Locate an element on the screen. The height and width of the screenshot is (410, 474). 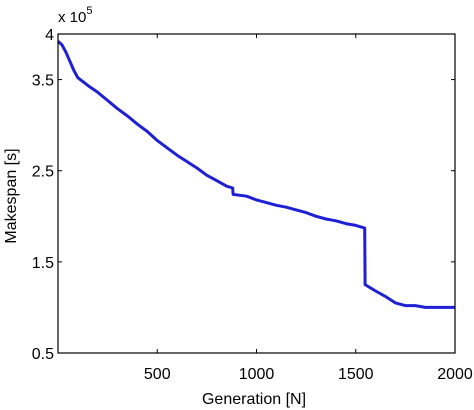
x-tick-label-1000: 1000 is located at coordinates (257, 374).